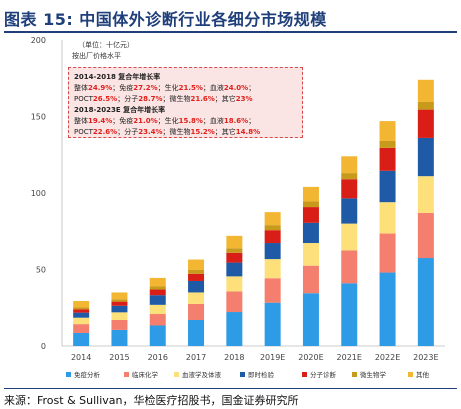 The image size is (461, 409). What do you see at coordinates (244, 99) in the screenshot?
I see `cagr-value: 23%` at bounding box center [244, 99].